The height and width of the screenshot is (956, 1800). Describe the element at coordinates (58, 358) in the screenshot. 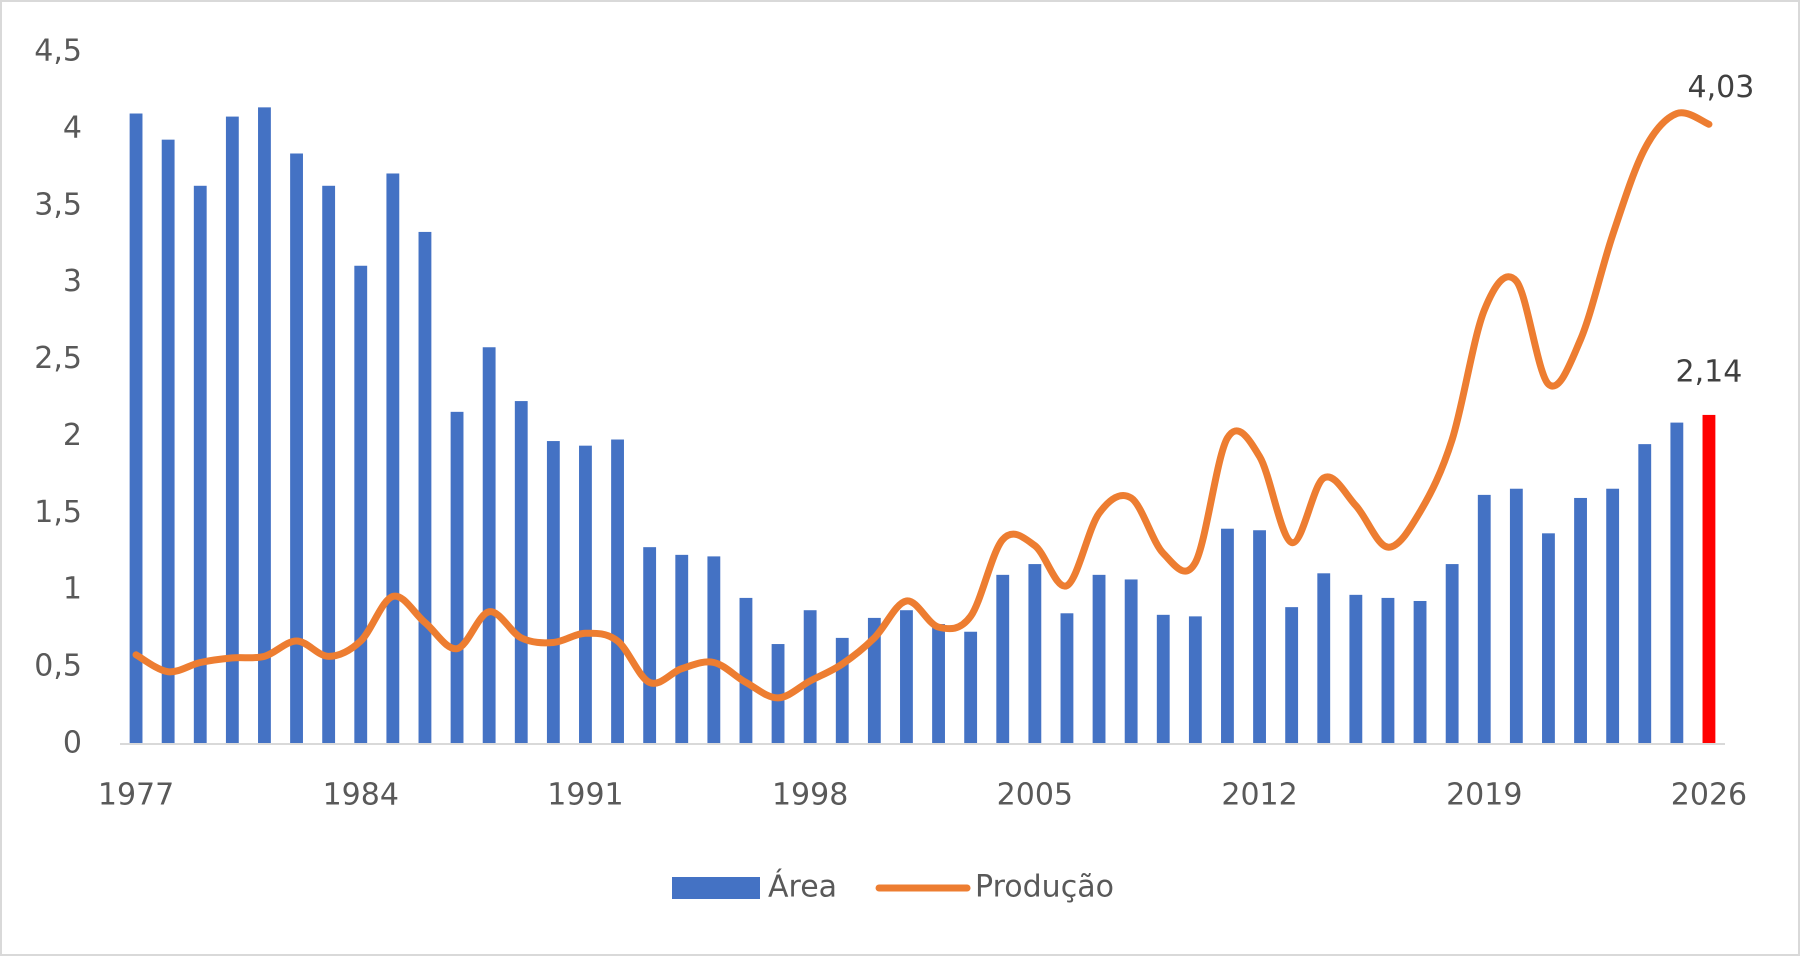

I see `y-tick-label: 2,5` at that location.